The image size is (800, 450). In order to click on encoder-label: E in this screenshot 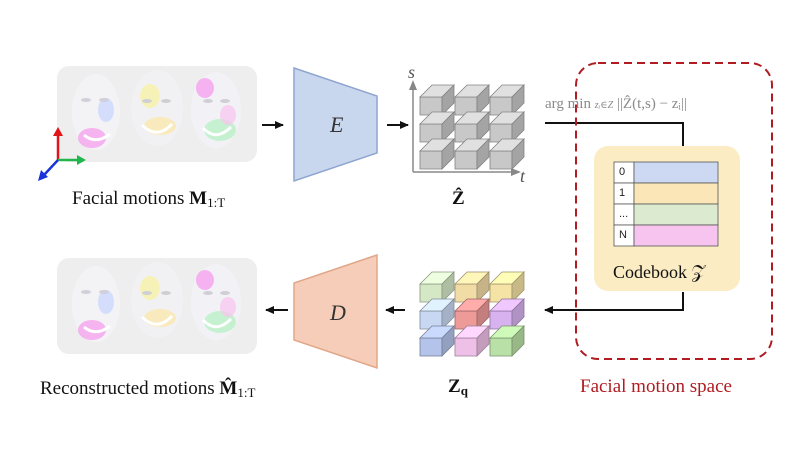, I will do `click(337, 124)`.